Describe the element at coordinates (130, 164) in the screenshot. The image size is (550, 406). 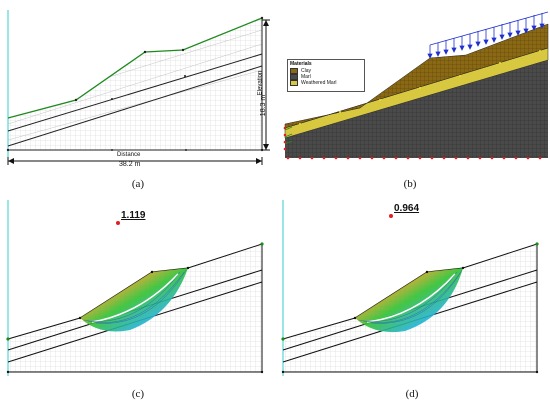
I see `distance-value: 38.2 m` at that location.